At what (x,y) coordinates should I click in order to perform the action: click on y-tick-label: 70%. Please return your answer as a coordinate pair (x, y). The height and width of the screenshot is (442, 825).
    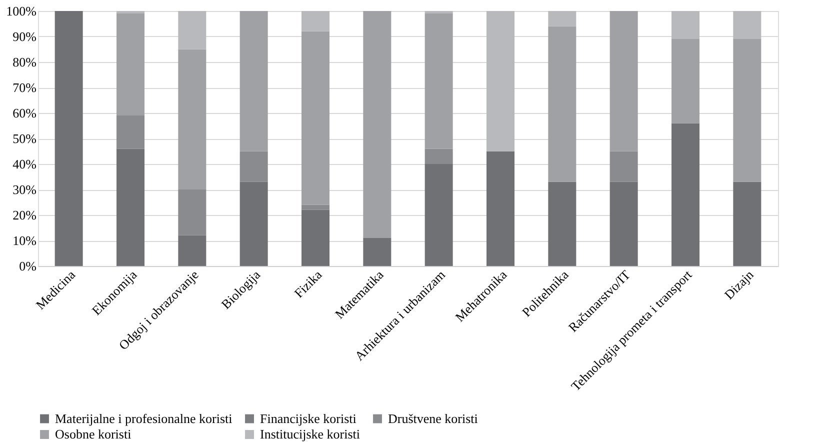
    Looking at the image, I should click on (24, 87).